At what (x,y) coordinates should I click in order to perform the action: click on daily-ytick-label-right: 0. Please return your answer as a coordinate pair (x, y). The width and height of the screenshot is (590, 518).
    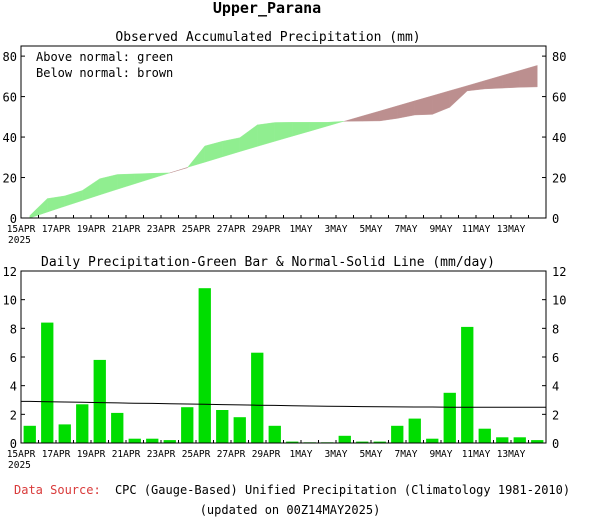
    Looking at the image, I should click on (555, 444).